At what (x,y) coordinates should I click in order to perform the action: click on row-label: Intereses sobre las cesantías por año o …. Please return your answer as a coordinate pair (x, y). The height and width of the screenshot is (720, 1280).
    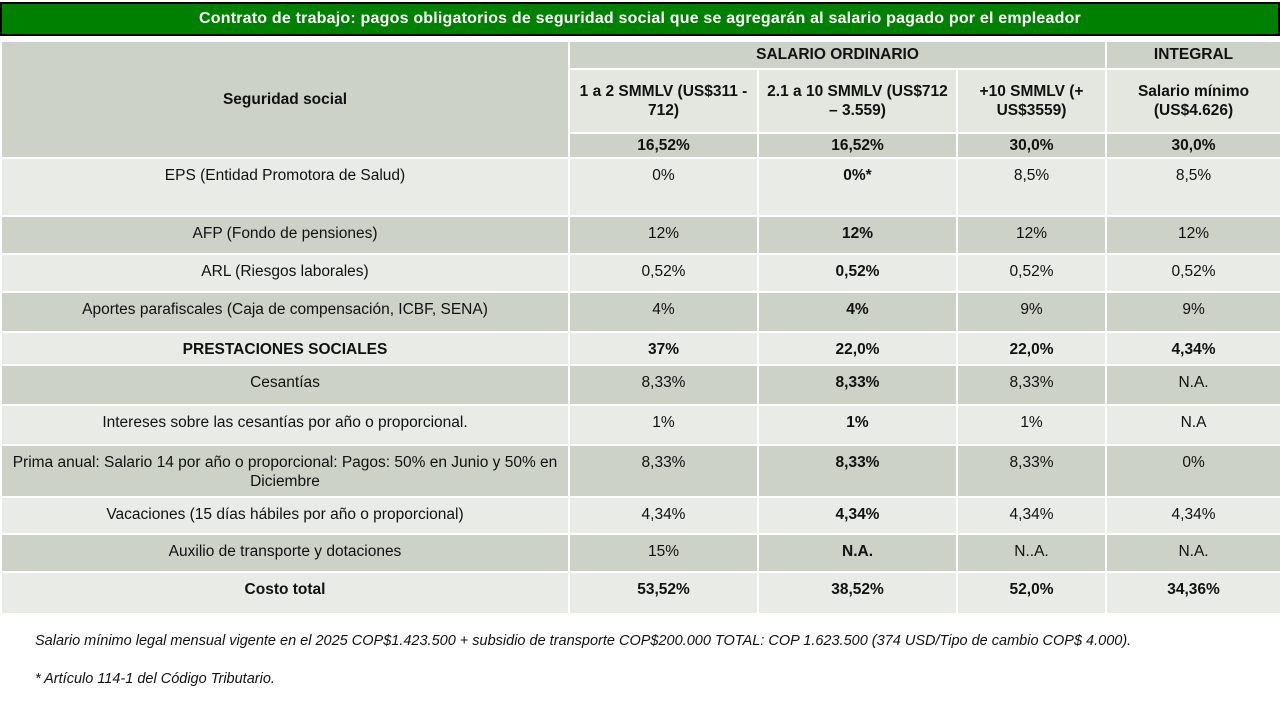
    Looking at the image, I should click on (285, 424).